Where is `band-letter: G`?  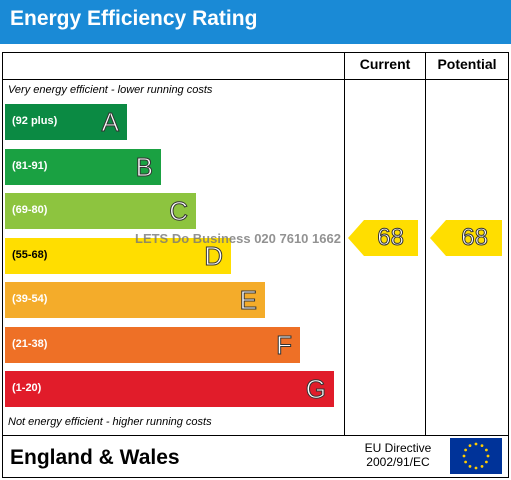 band-letter: G is located at coordinates (315, 389).